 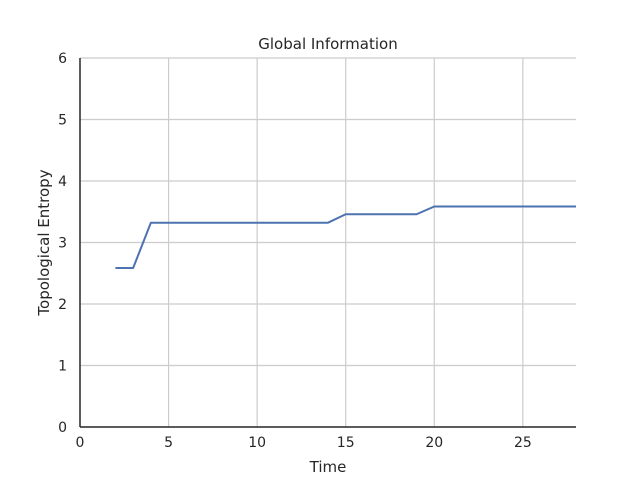 I want to click on series-layer, so click(x=345, y=237).